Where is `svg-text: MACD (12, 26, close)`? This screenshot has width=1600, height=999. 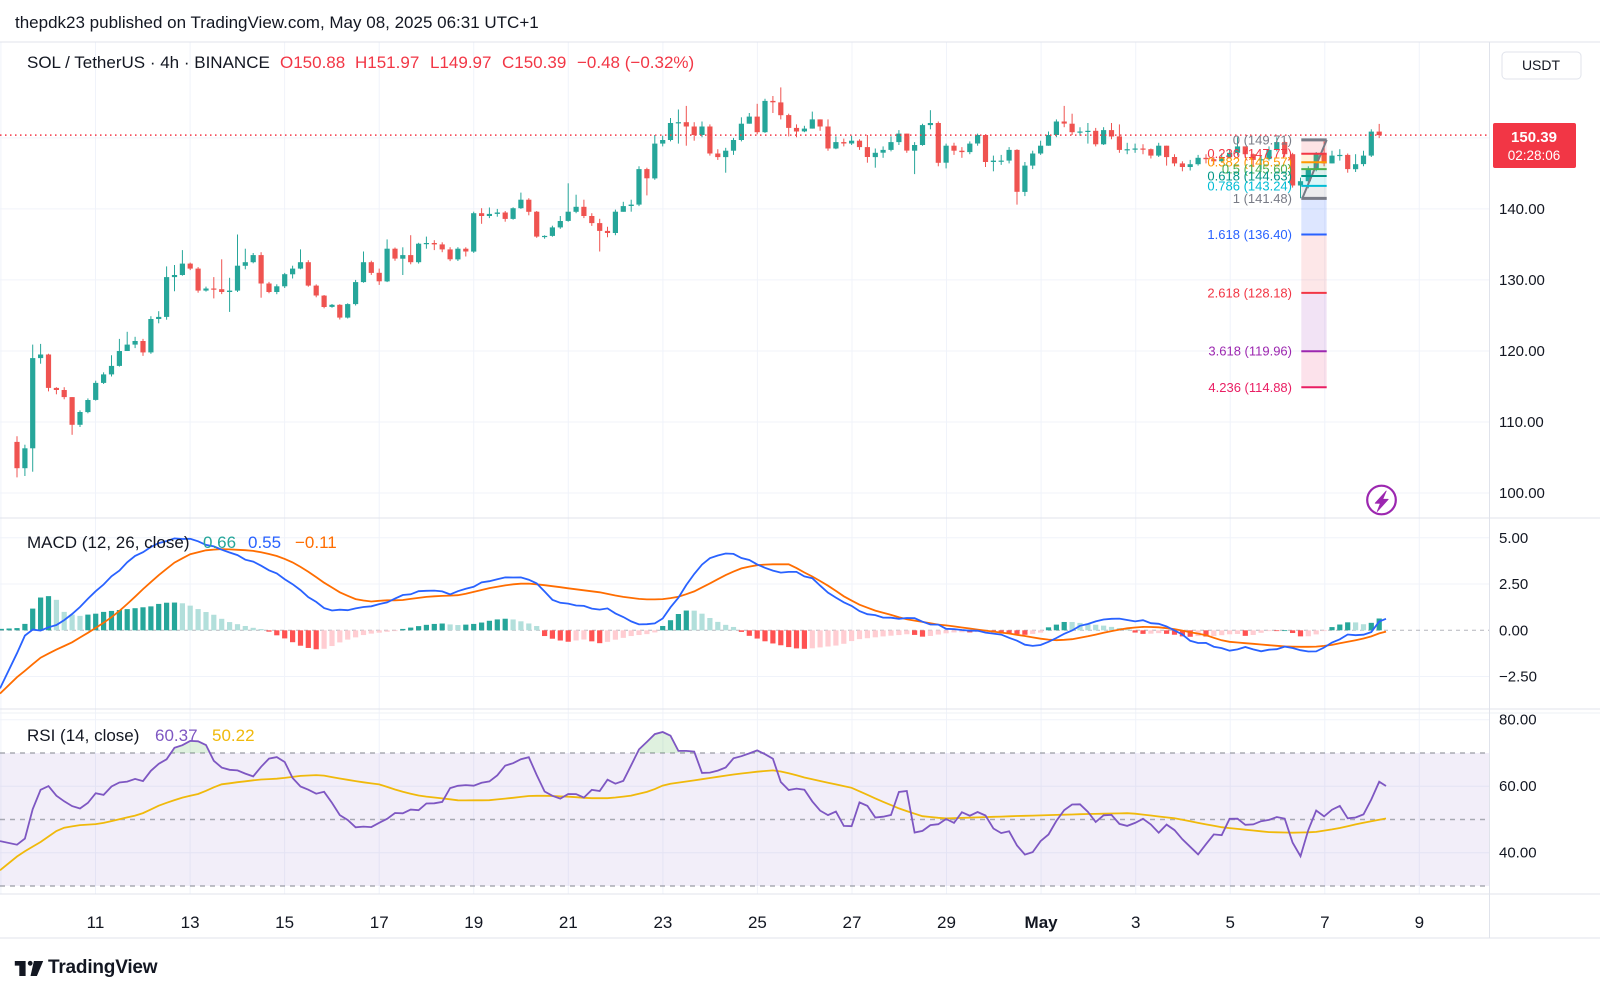 svg-text: MACD (12, 26, close) is located at coordinates (108, 542).